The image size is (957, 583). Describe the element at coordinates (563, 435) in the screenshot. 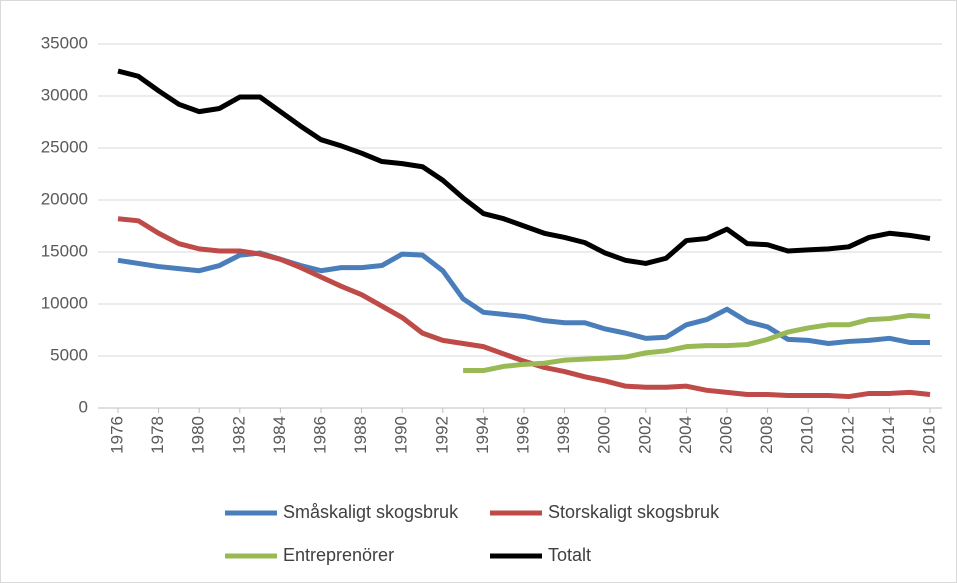

I see `x-tick-label: 1998` at that location.